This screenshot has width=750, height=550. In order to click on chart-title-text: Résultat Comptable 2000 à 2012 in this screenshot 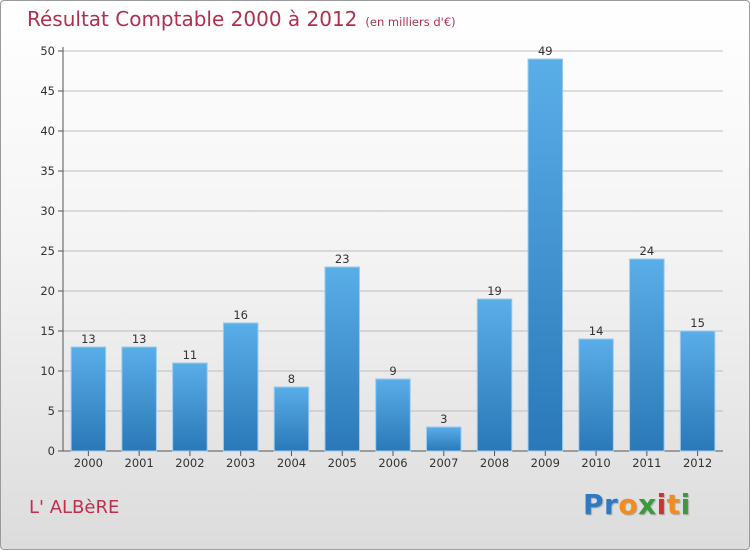, I will do `click(192, 19)`.